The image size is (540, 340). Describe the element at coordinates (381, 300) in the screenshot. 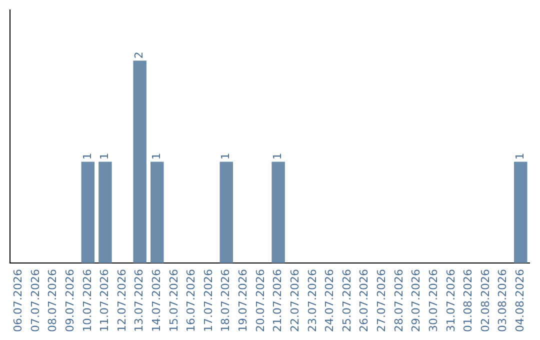

I see `x-tick-label: 27.07.2026` at that location.